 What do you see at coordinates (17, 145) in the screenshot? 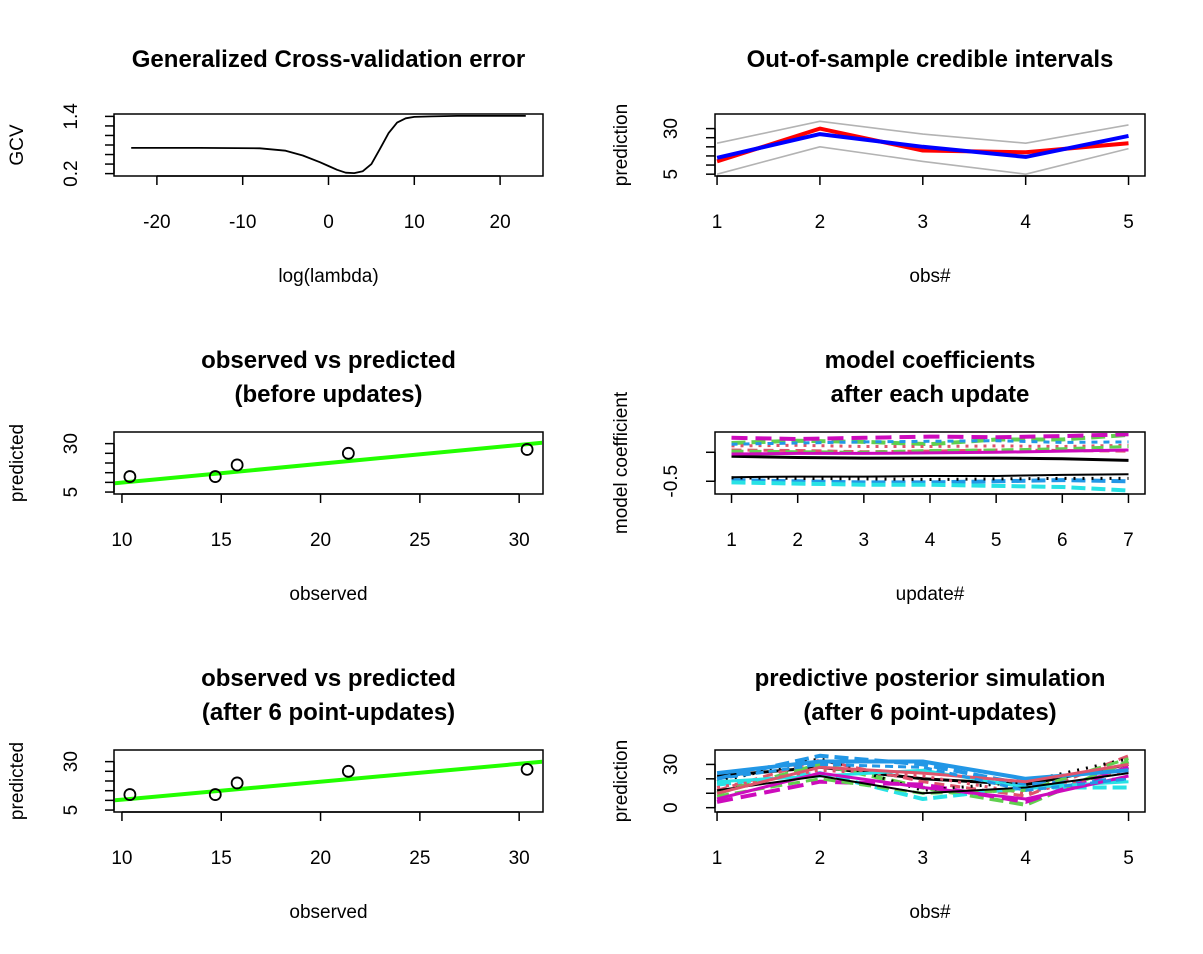
I see `y-axis-label: GCV` at bounding box center [17, 145].